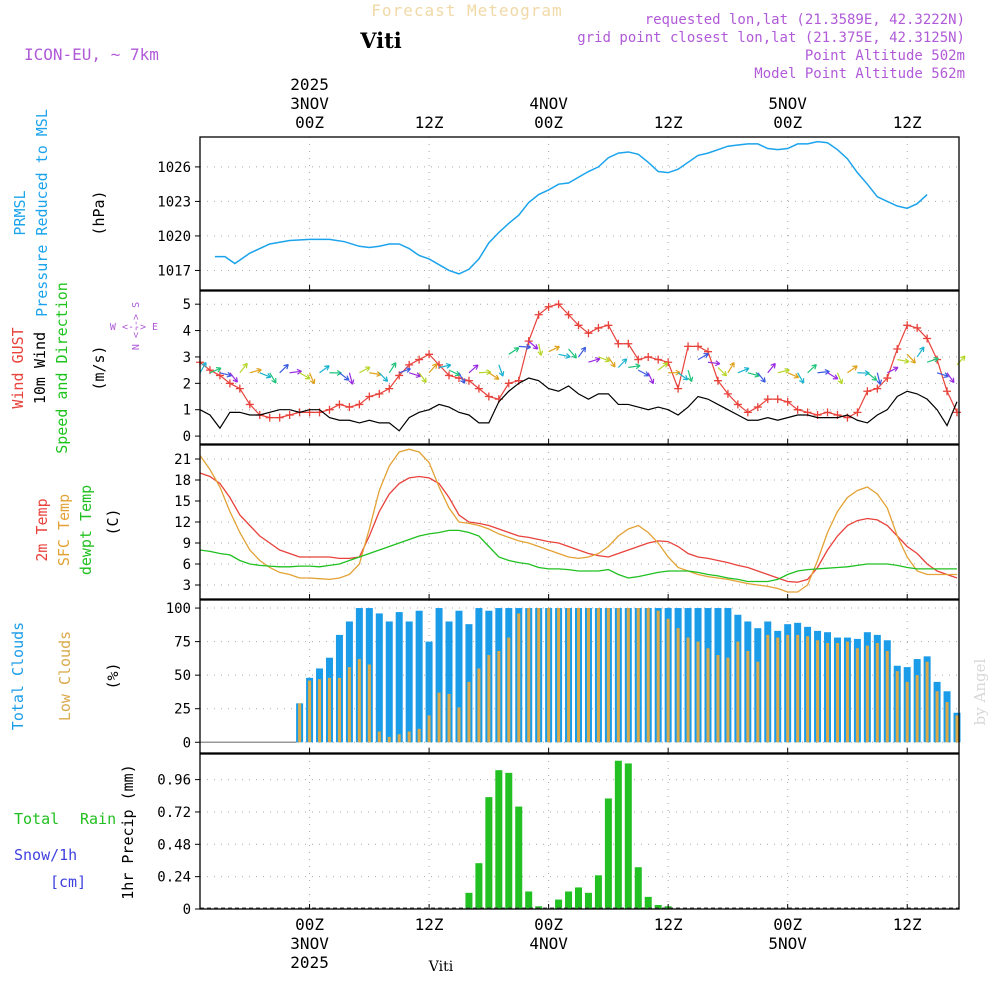 Image resolution: width=1000 pixels, height=1000 pixels. I want to click on time-label-bottom: 3NOV, so click(309, 943).